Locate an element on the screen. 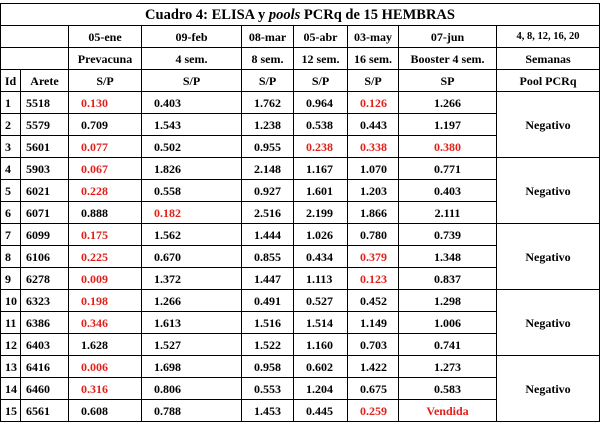  row-id: 2 is located at coordinates (10, 124).